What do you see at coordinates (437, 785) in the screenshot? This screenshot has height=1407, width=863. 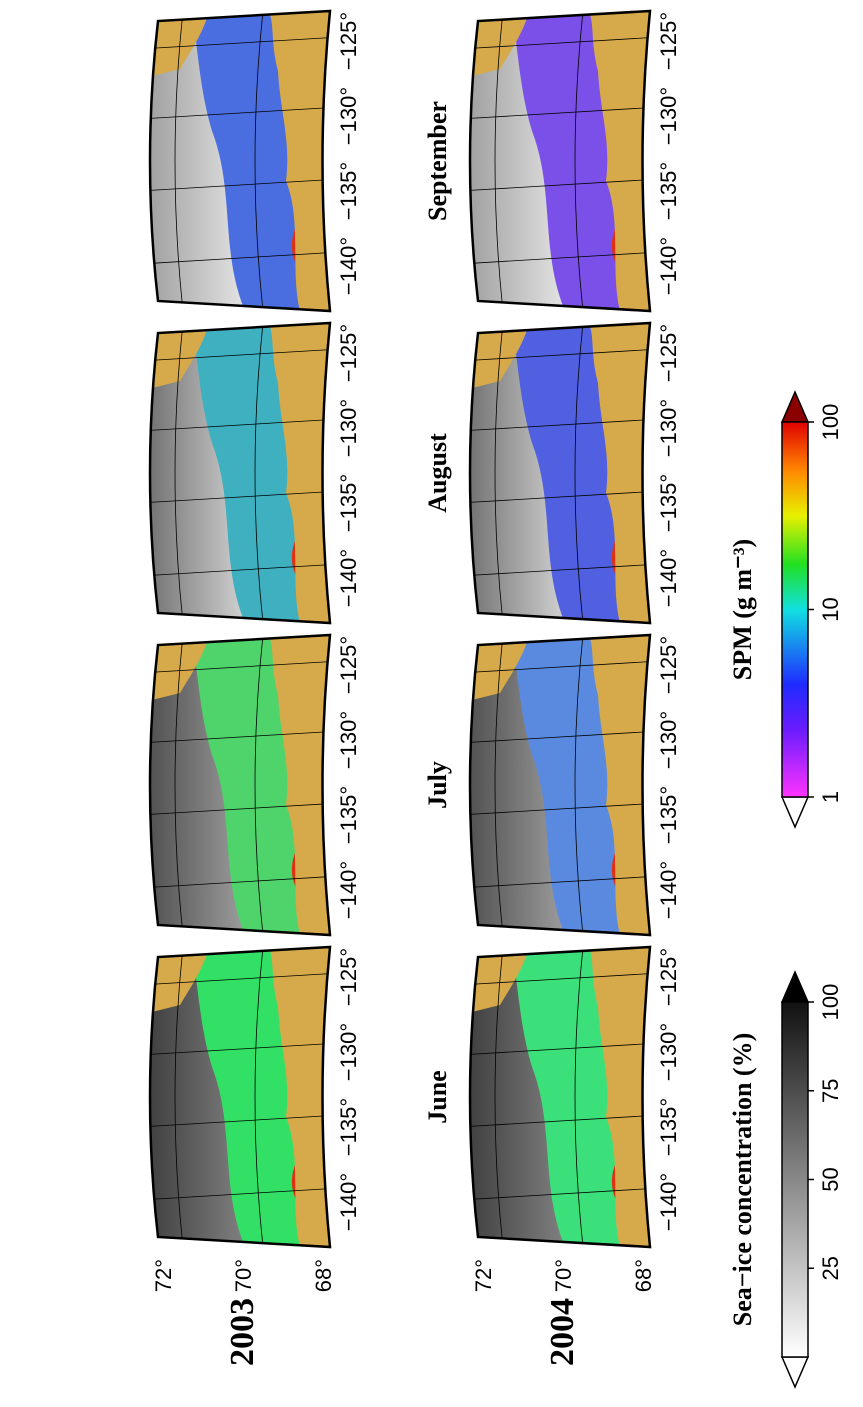 I see `month-label: July` at bounding box center [437, 785].